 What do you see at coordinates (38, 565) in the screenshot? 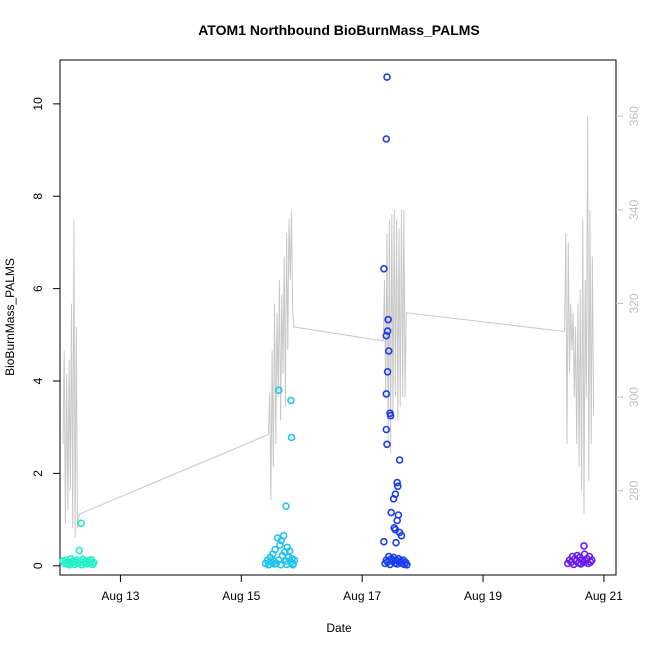
I see `y-tick-label: 0` at bounding box center [38, 565].